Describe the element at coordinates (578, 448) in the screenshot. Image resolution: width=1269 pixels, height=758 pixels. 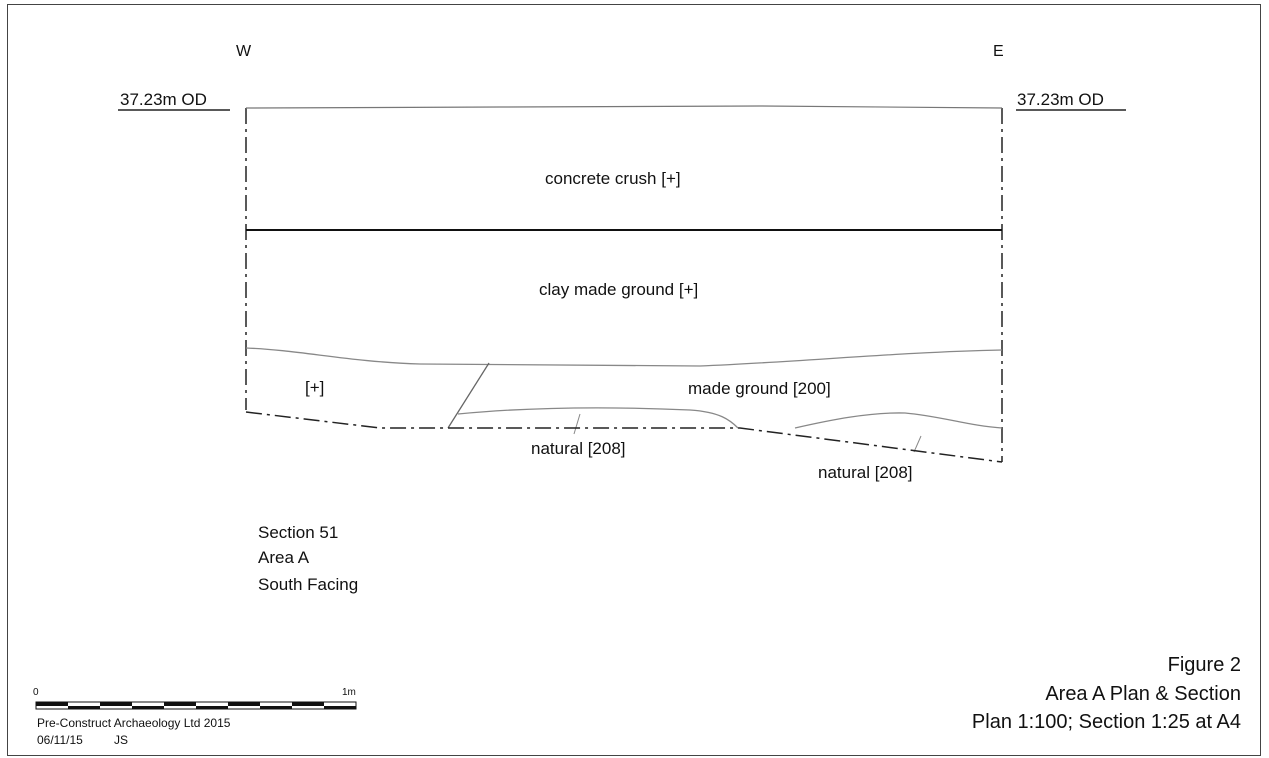
I see `layer-natural-left-label: natural [208]` at that location.